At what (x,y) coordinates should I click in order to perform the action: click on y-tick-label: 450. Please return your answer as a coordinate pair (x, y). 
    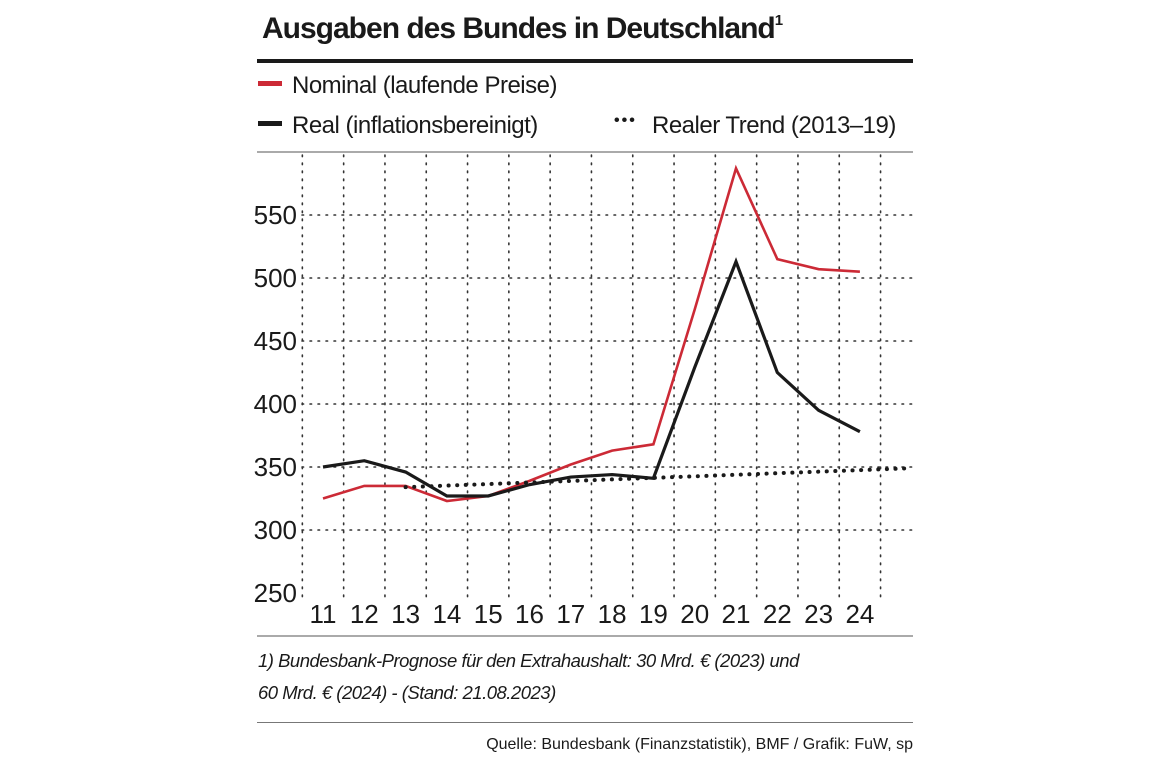
    Looking at the image, I should click on (275, 341).